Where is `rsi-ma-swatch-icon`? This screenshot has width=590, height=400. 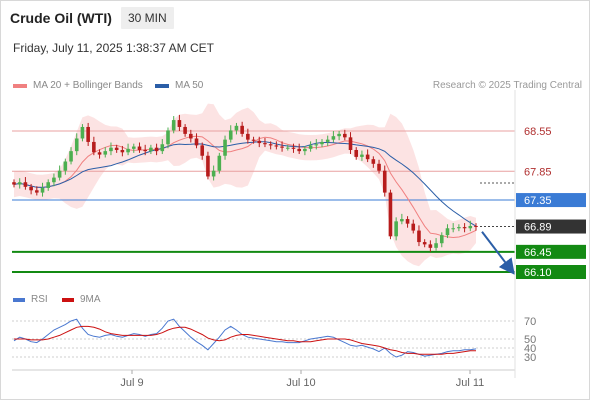
rsi-ma-swatch-icon is located at coordinates (68, 299).